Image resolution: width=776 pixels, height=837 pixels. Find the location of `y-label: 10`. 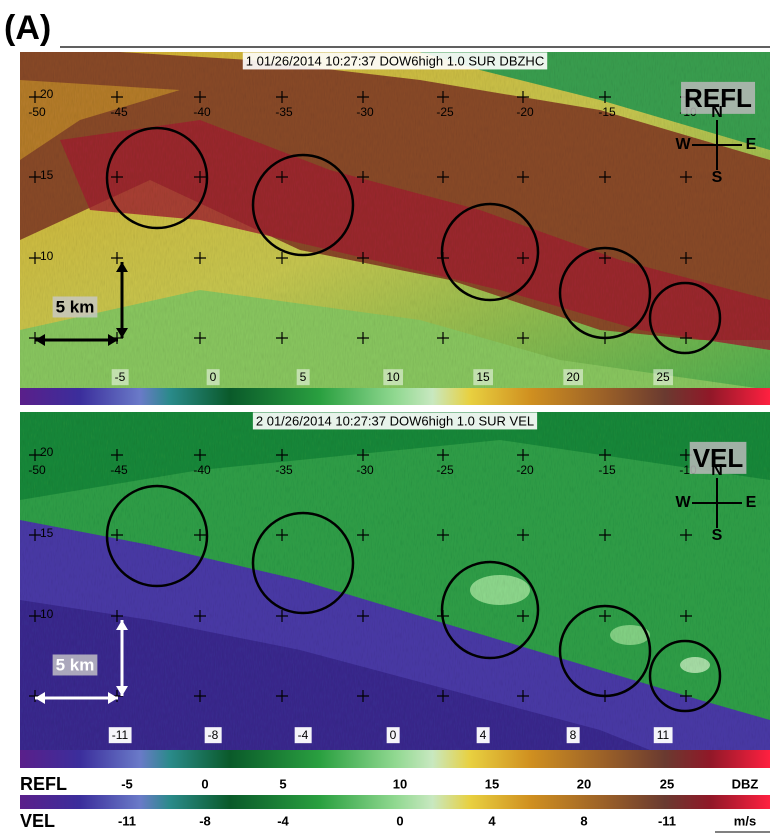

y-label: 10 is located at coordinates (47, 614).